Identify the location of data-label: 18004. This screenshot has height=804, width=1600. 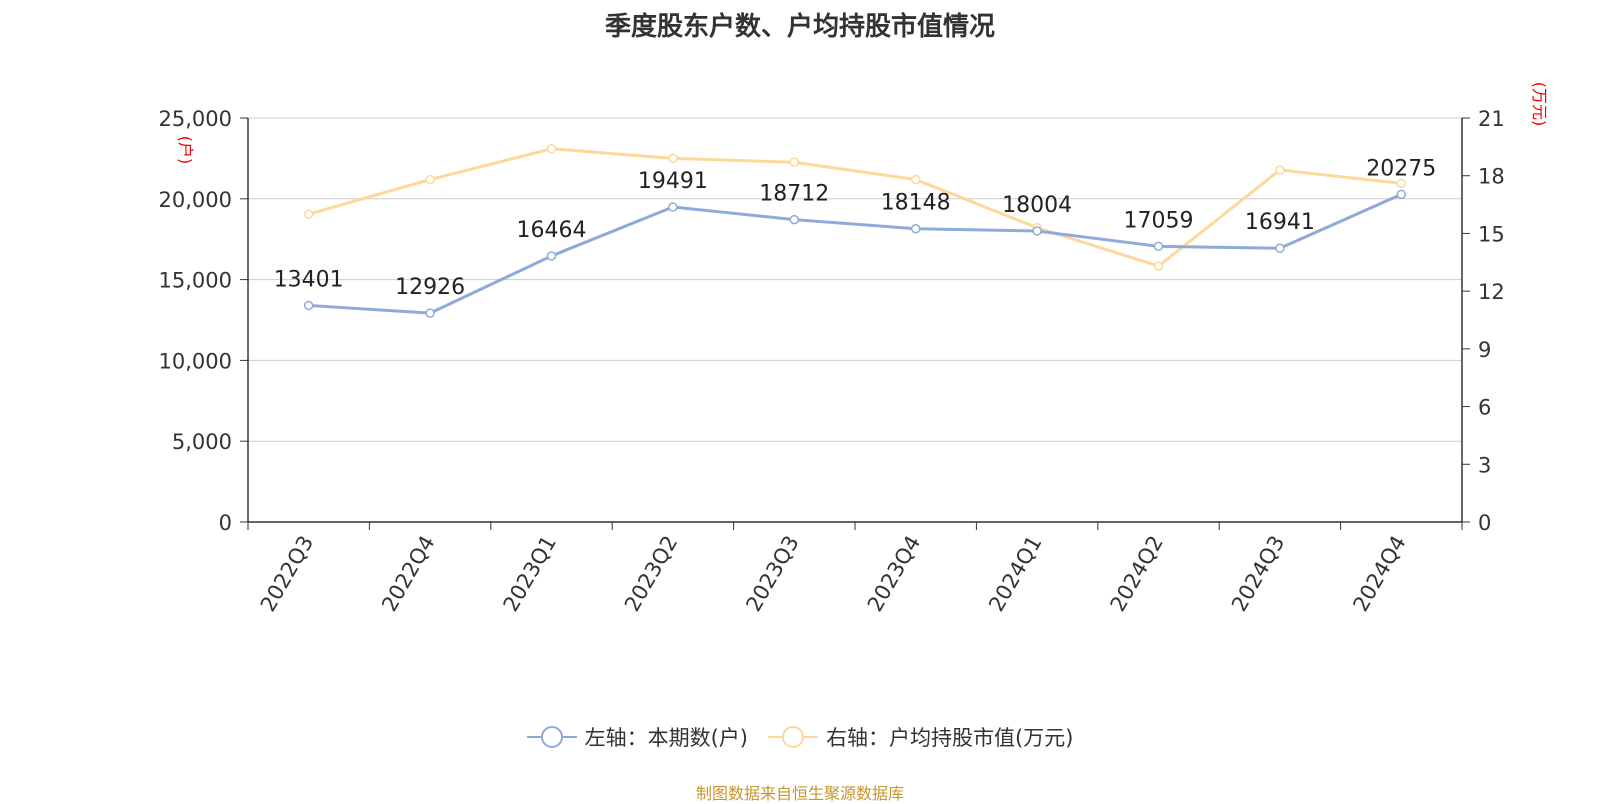
(1037, 205).